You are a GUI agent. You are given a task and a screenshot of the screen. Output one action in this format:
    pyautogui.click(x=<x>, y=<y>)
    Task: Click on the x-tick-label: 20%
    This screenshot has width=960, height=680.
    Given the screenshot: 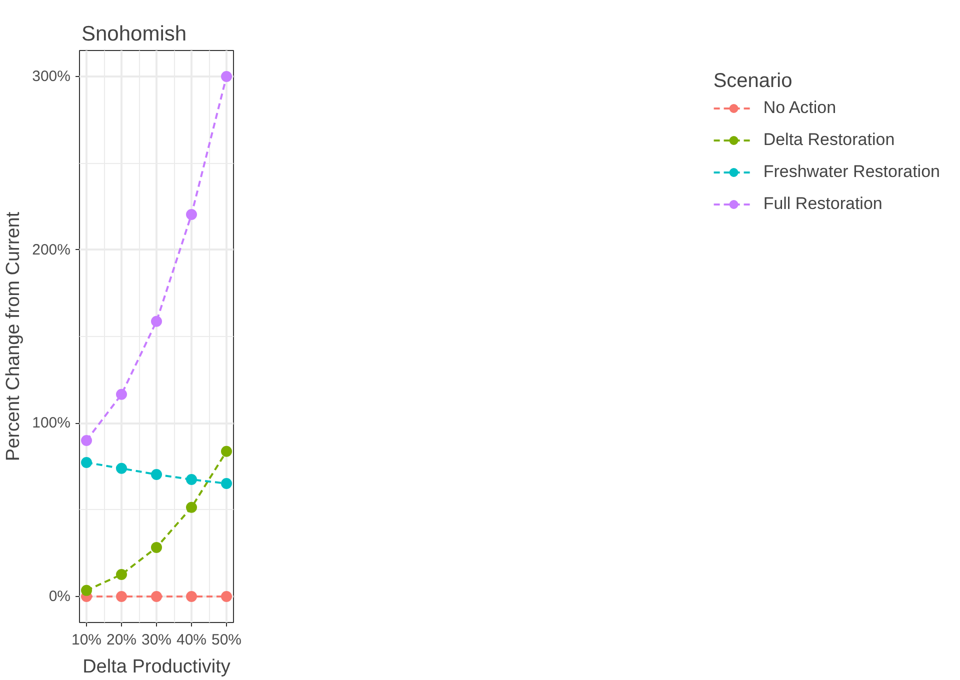 What is the action you would take?
    pyautogui.click(x=121, y=640)
    